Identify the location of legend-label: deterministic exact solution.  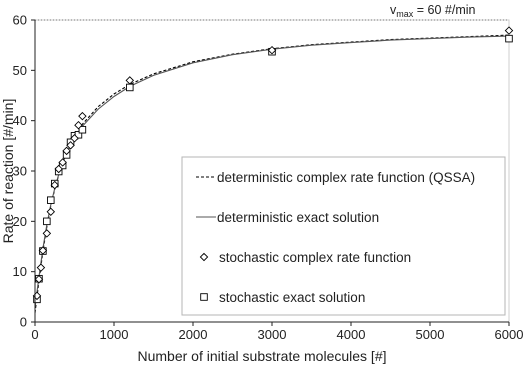
(298, 217).